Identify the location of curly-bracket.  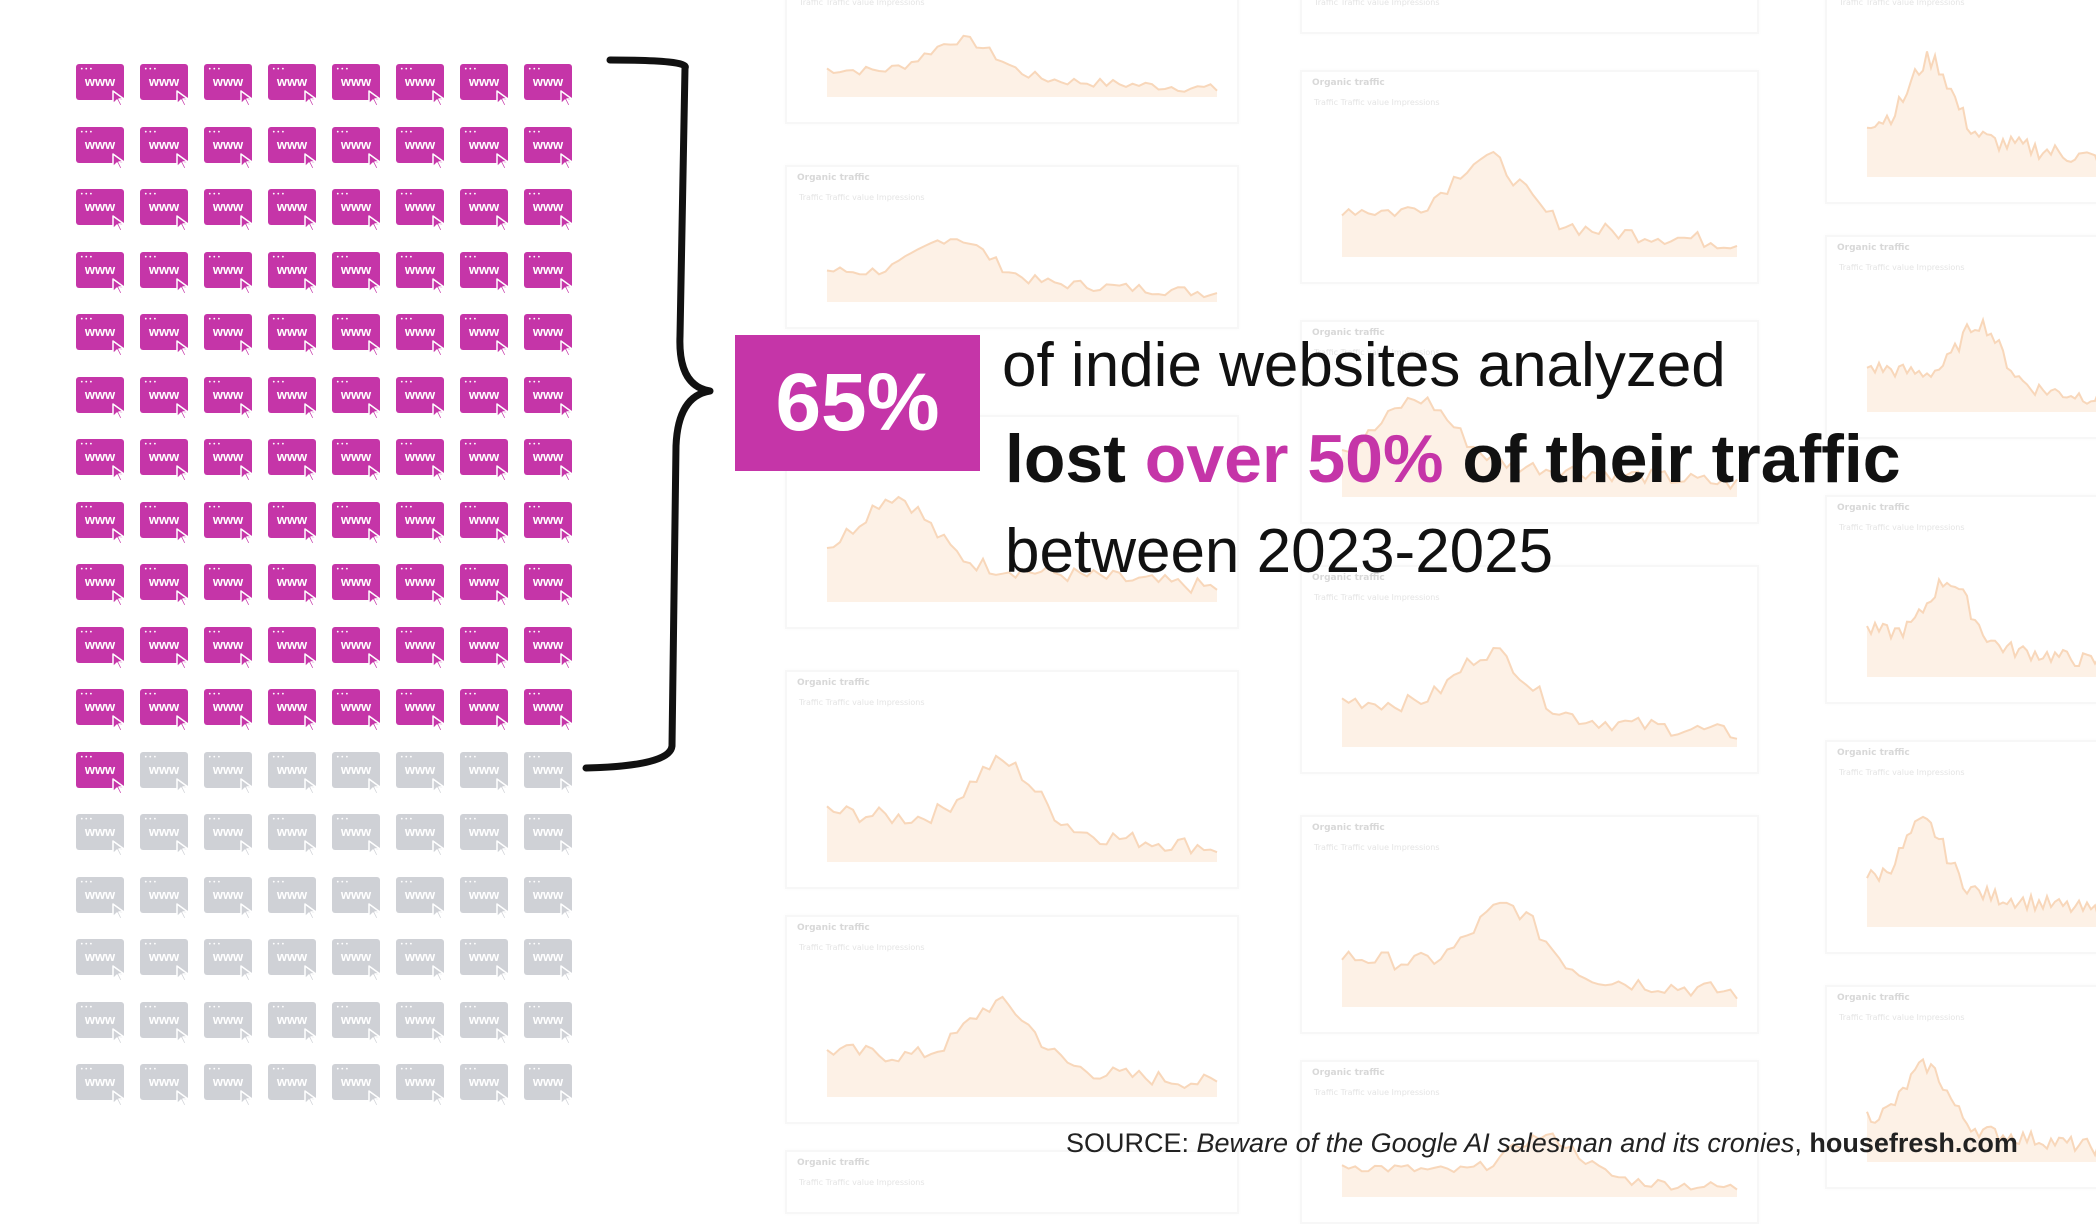
(648, 414).